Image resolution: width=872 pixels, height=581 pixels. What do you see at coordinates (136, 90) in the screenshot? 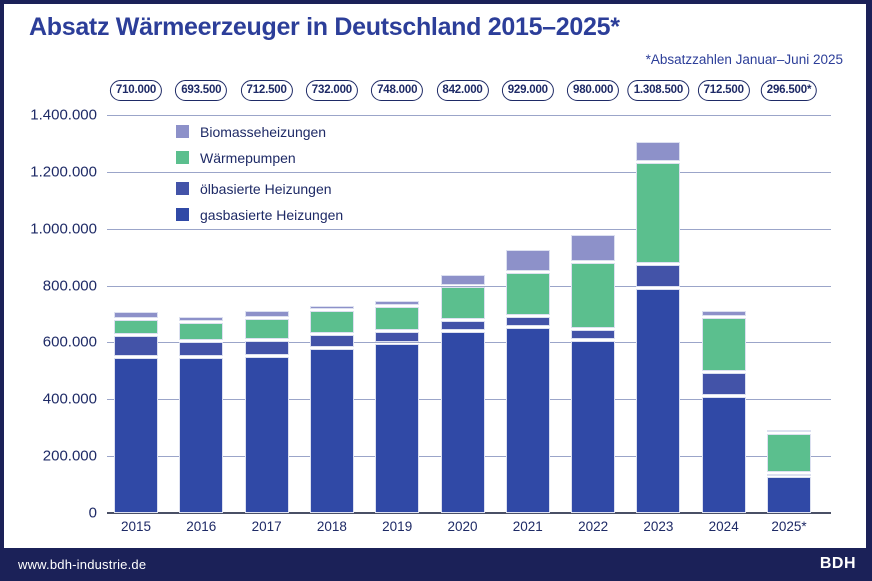
I see `total-value-pill: 710.000` at bounding box center [136, 90].